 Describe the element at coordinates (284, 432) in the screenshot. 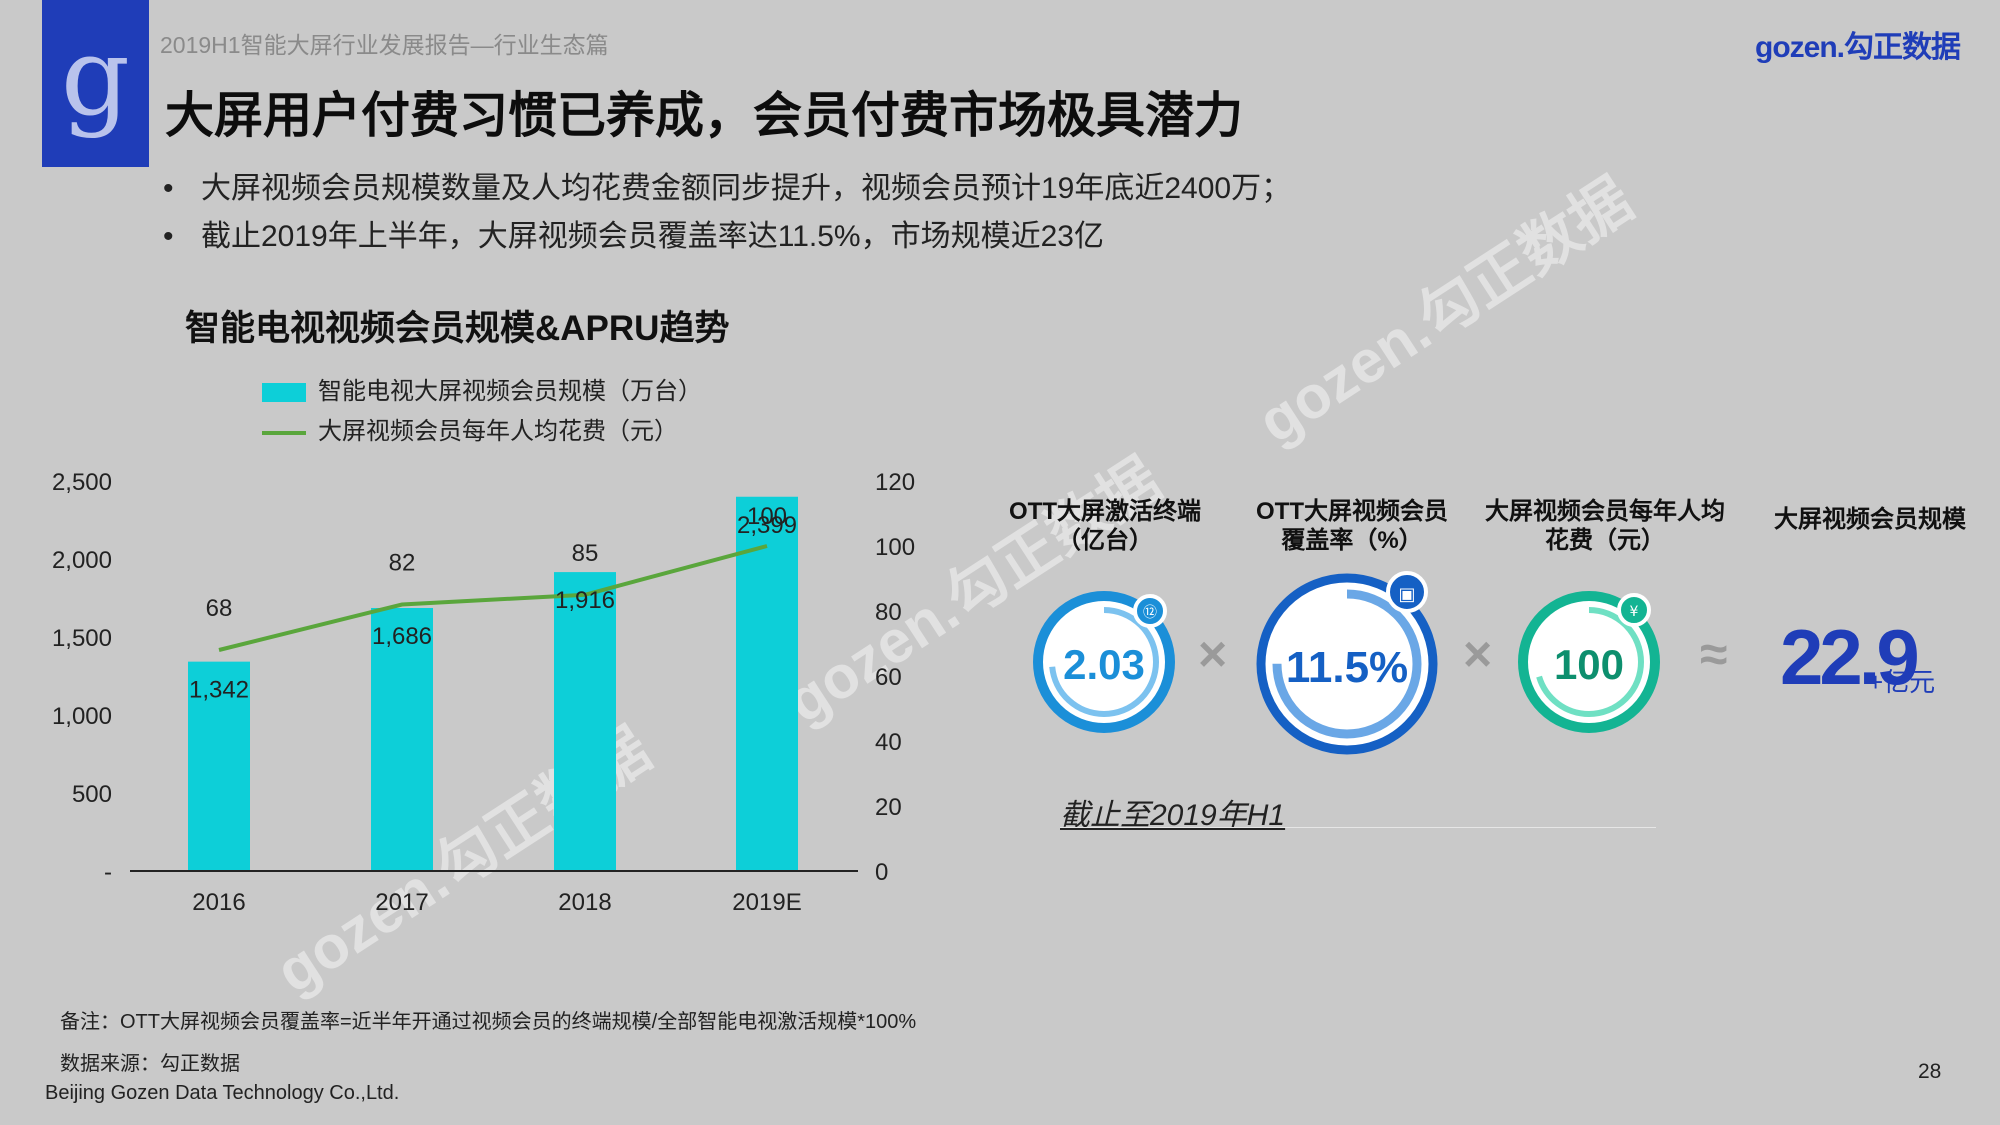

I see `legend-swatch-line` at that location.